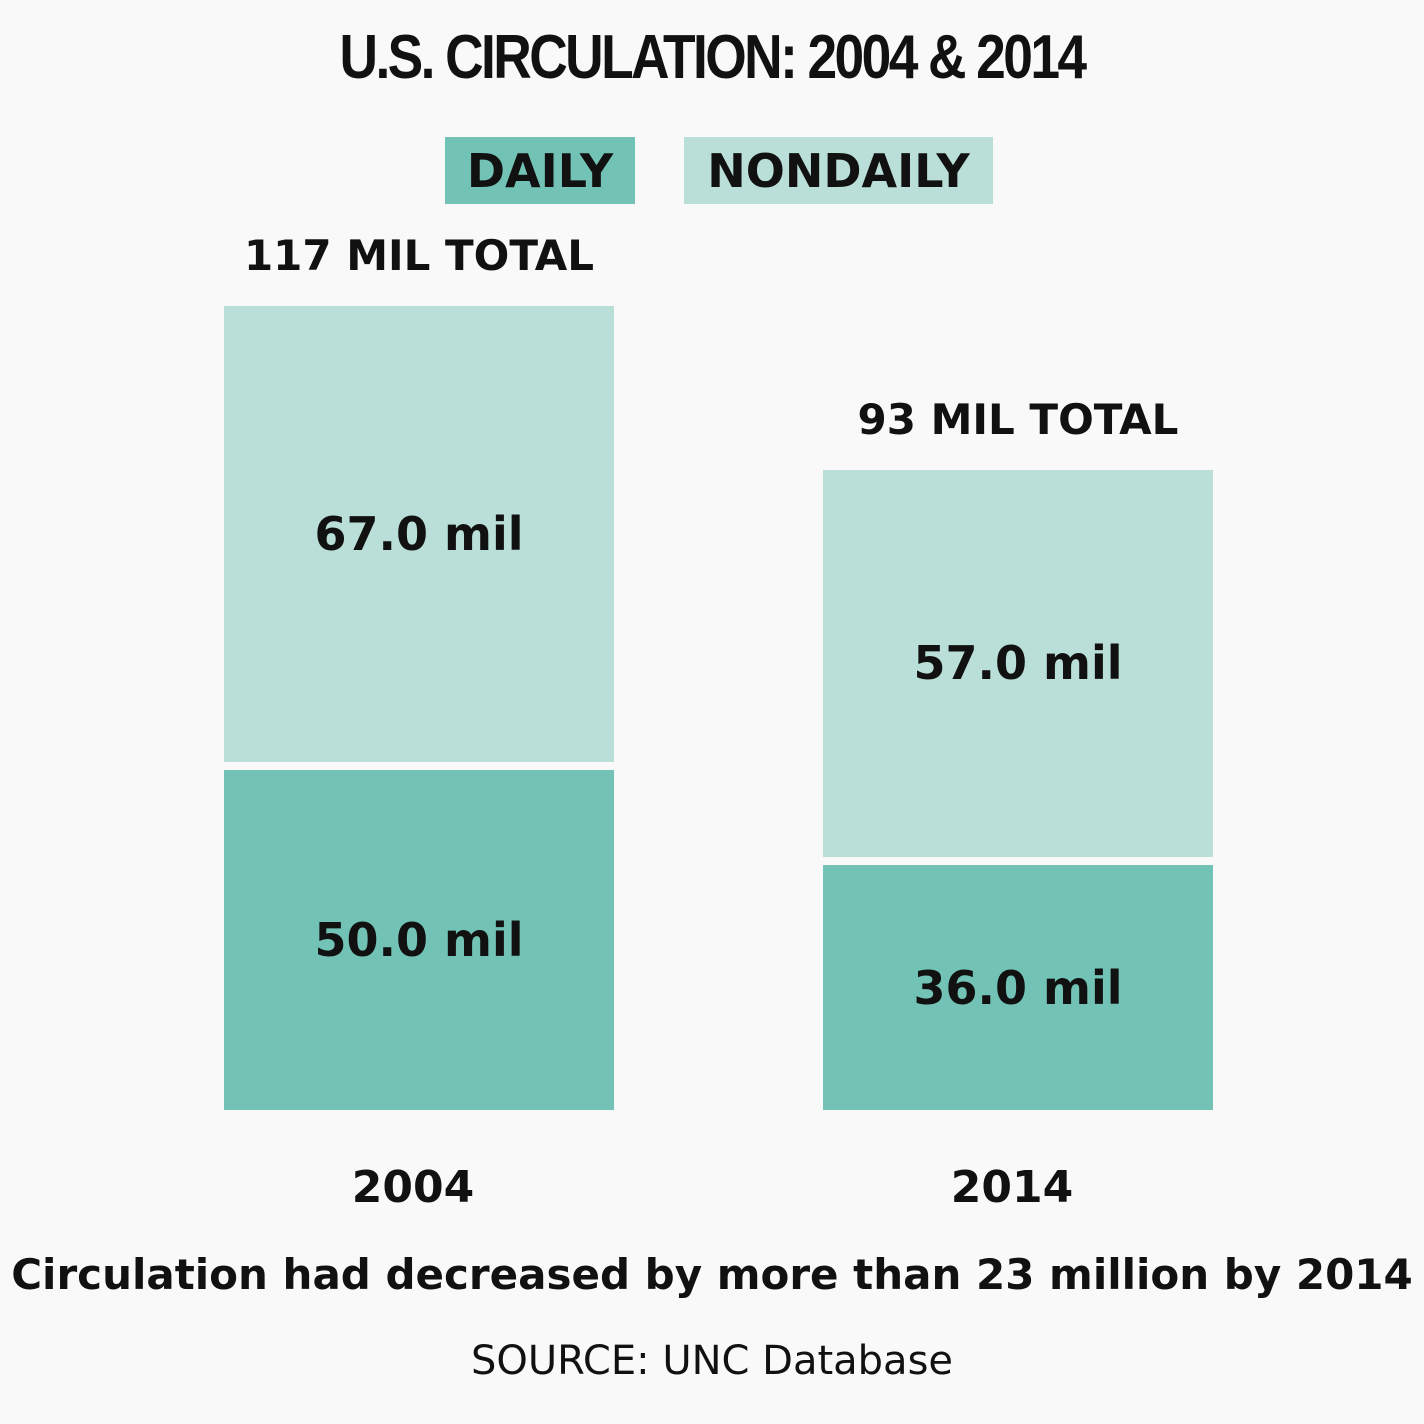  What do you see at coordinates (1018, 419) in the screenshot?
I see `total-label-2014: 93 MIL TOTAL` at bounding box center [1018, 419].